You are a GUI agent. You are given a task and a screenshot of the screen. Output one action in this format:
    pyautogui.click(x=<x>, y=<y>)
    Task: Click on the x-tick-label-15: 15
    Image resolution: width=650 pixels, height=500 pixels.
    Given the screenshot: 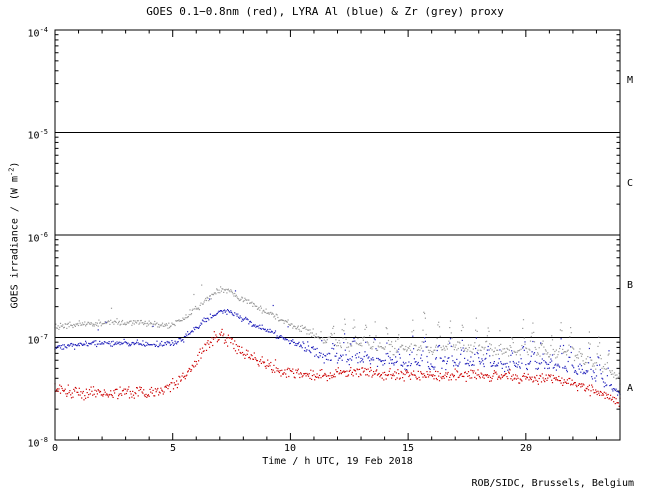 What is the action you would take?
    pyautogui.click(x=408, y=448)
    